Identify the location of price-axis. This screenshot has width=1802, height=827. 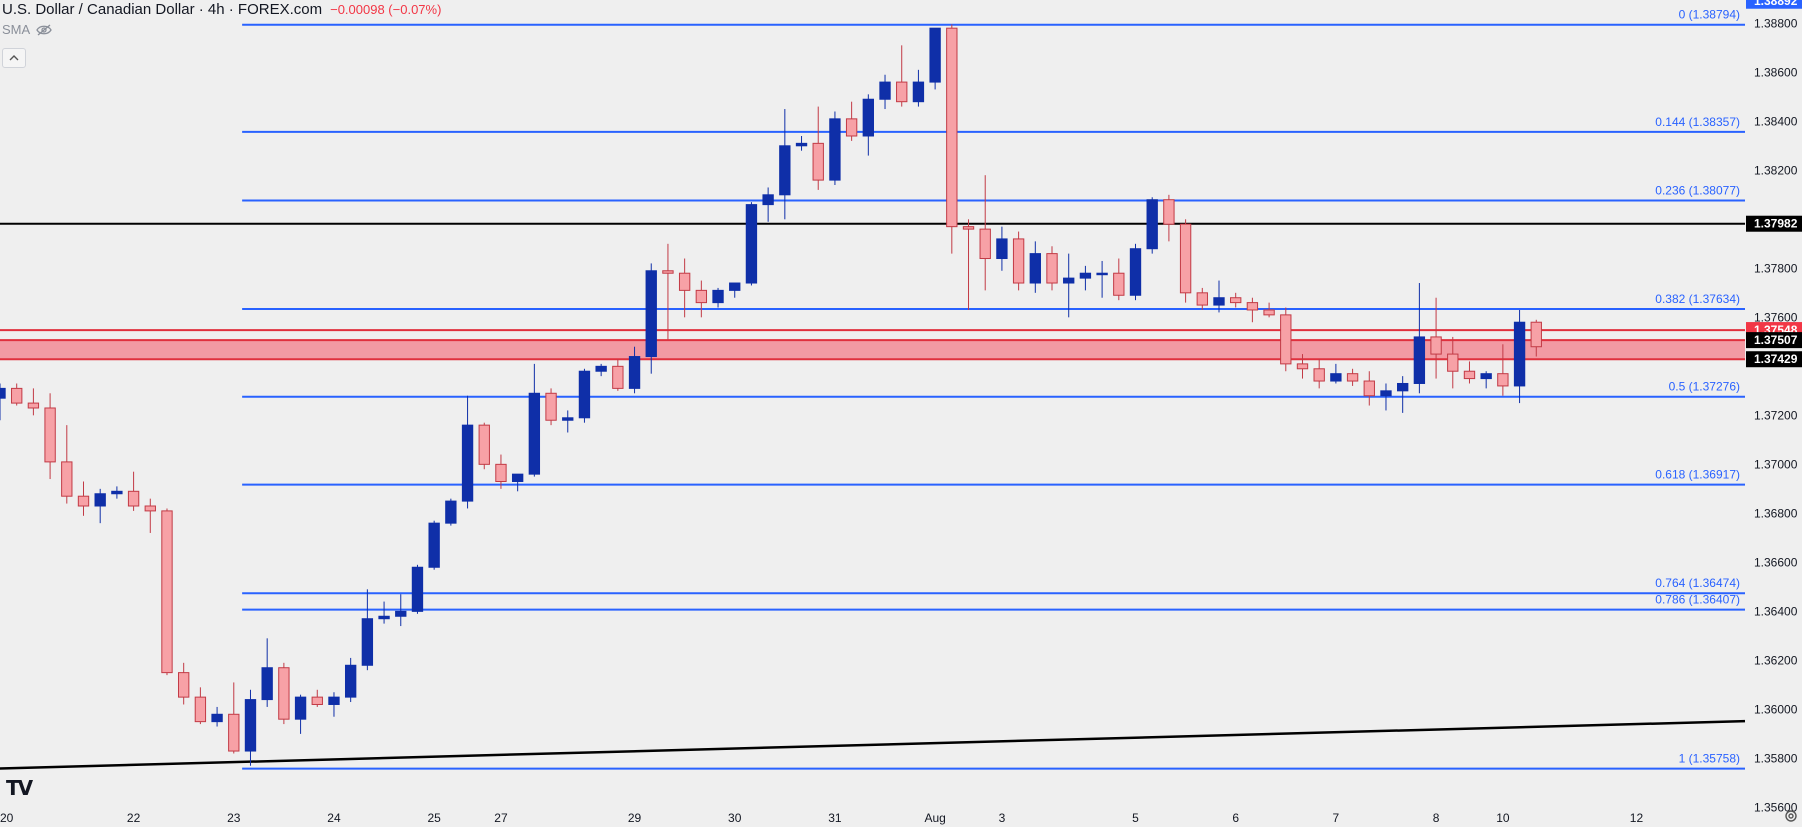
(1774, 413).